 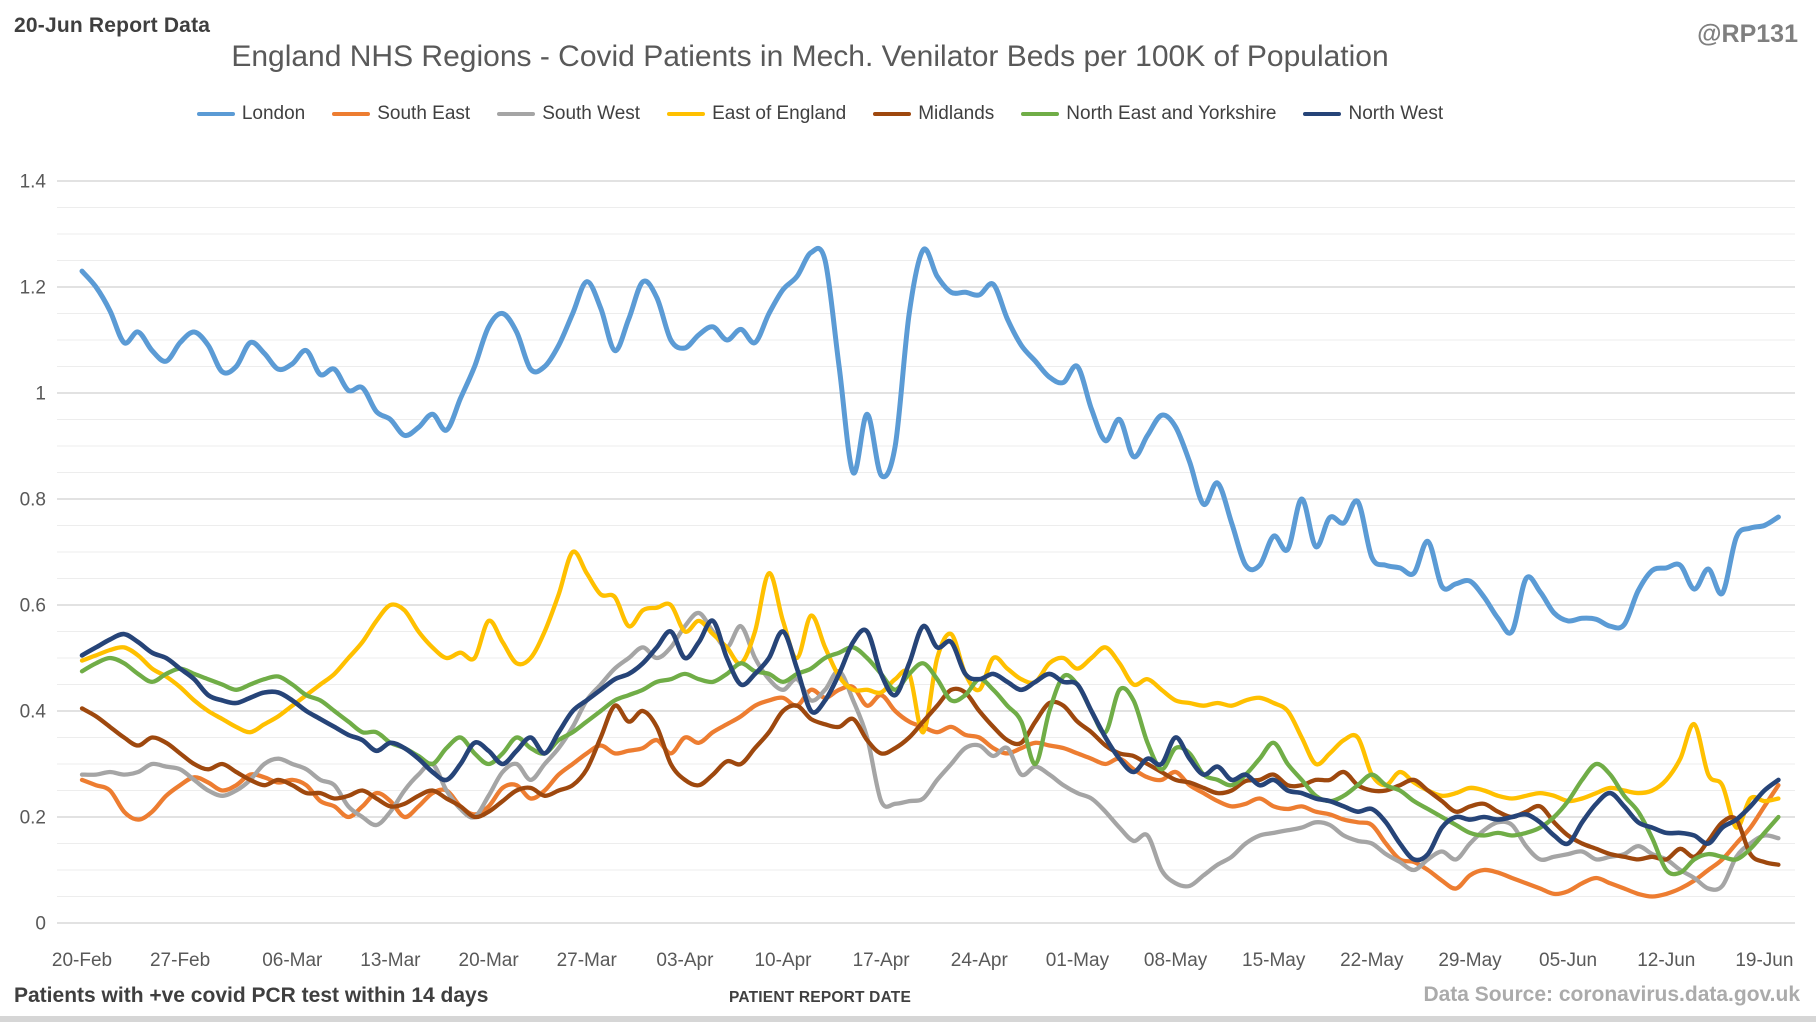 I want to click on x-tick-label: 05-Jun, so click(x=1568, y=960).